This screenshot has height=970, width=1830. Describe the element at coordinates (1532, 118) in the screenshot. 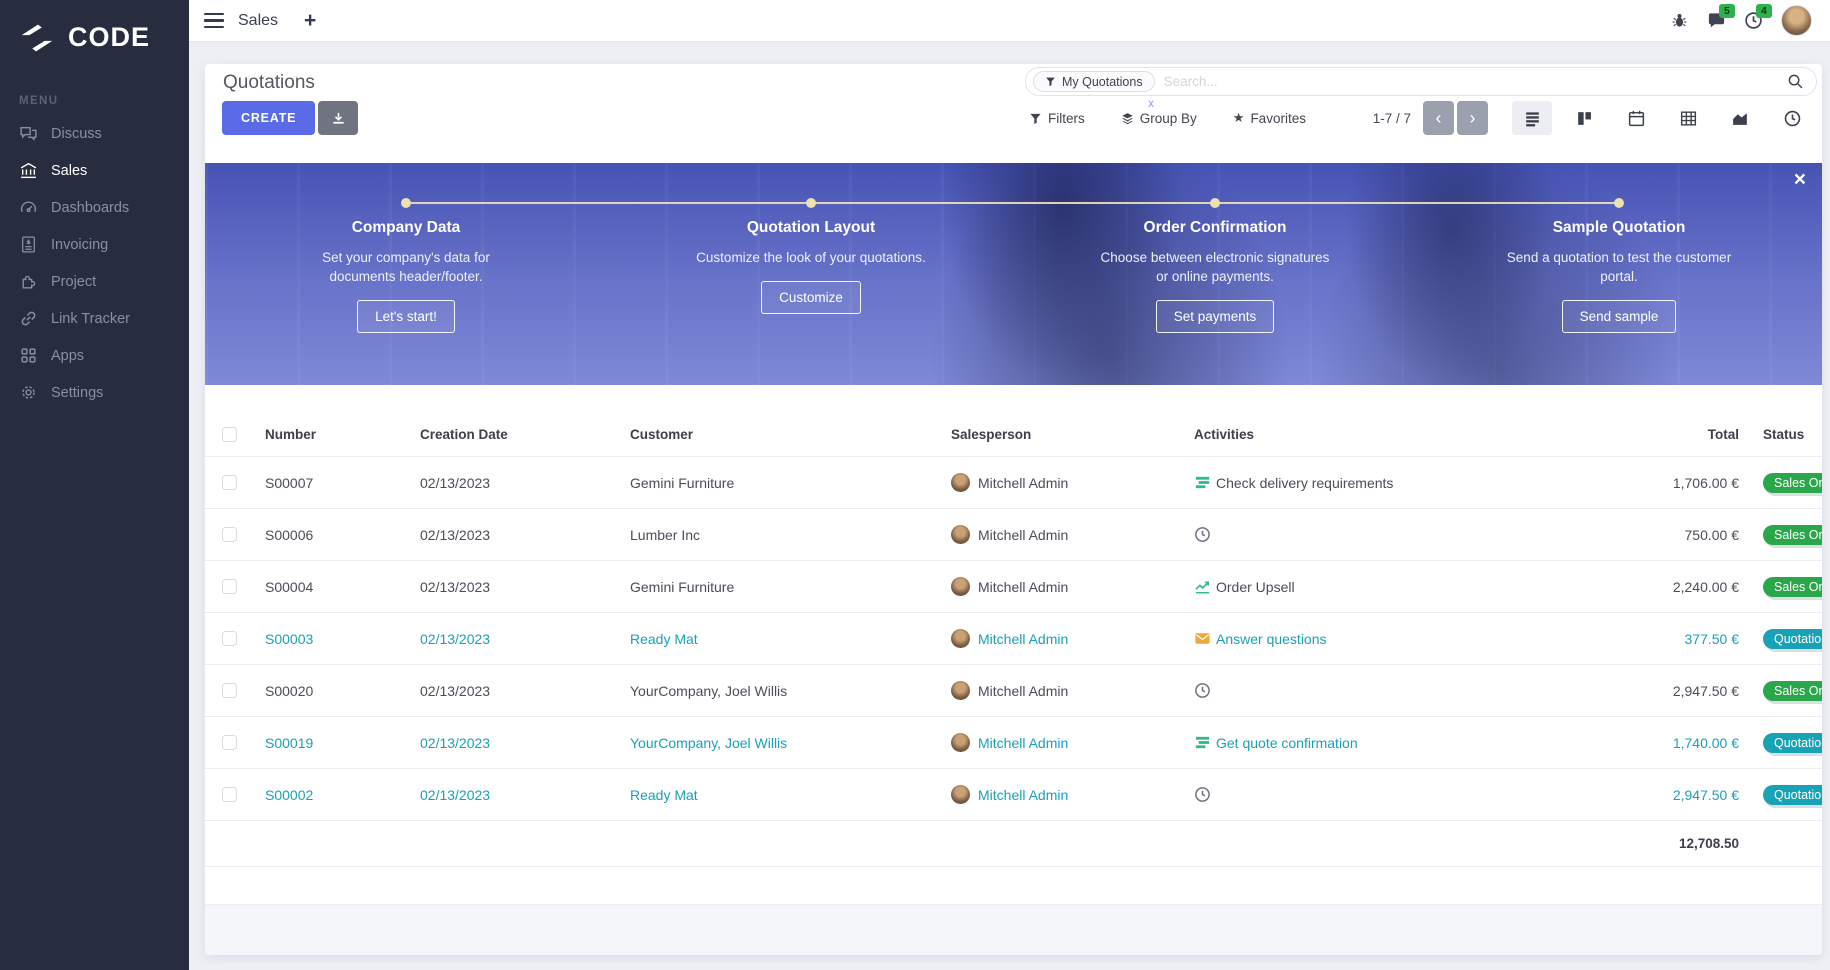

I see `list-view-icon` at that location.